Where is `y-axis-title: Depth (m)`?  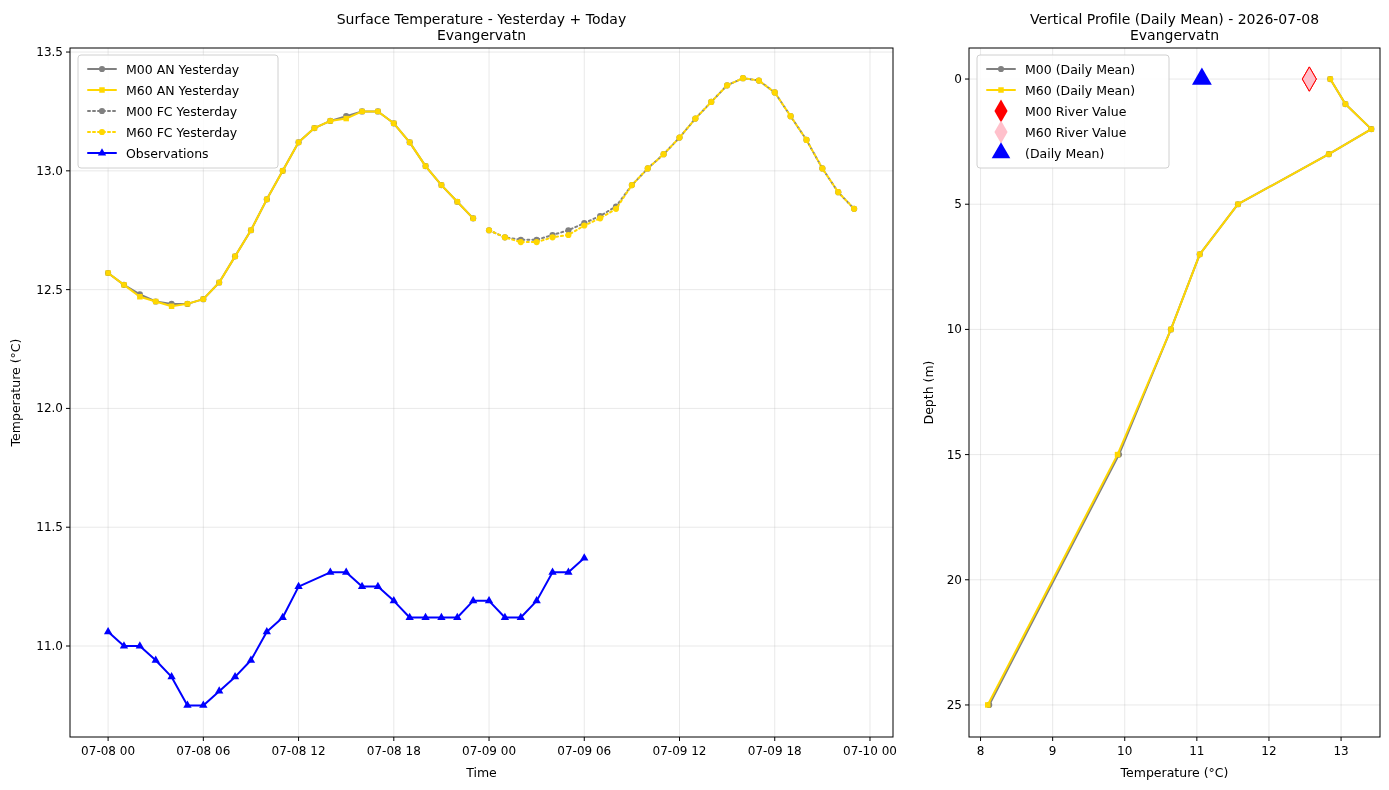
y-axis-title: Depth (m) is located at coordinates (928, 392).